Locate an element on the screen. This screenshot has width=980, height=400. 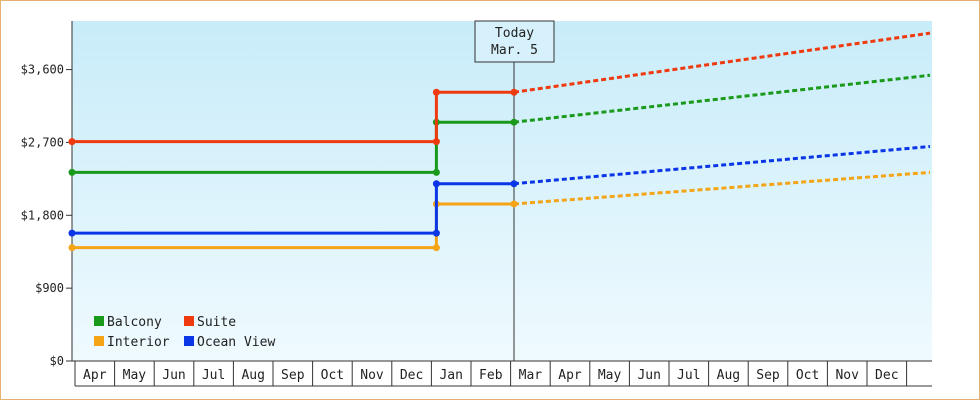
x-tick-label: Jan is located at coordinates (450, 375).